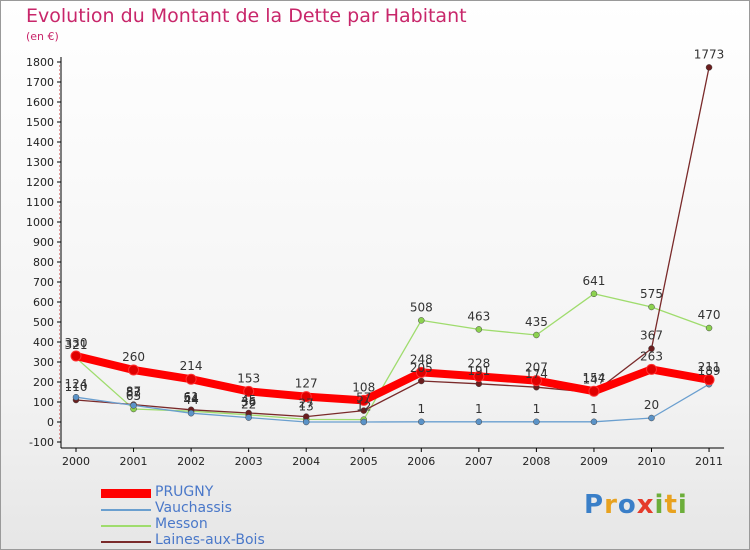 Image resolution: width=750 pixels, height=550 pixels. What do you see at coordinates (133, 396) in the screenshot?
I see `data-label: 65` at bounding box center [133, 396].